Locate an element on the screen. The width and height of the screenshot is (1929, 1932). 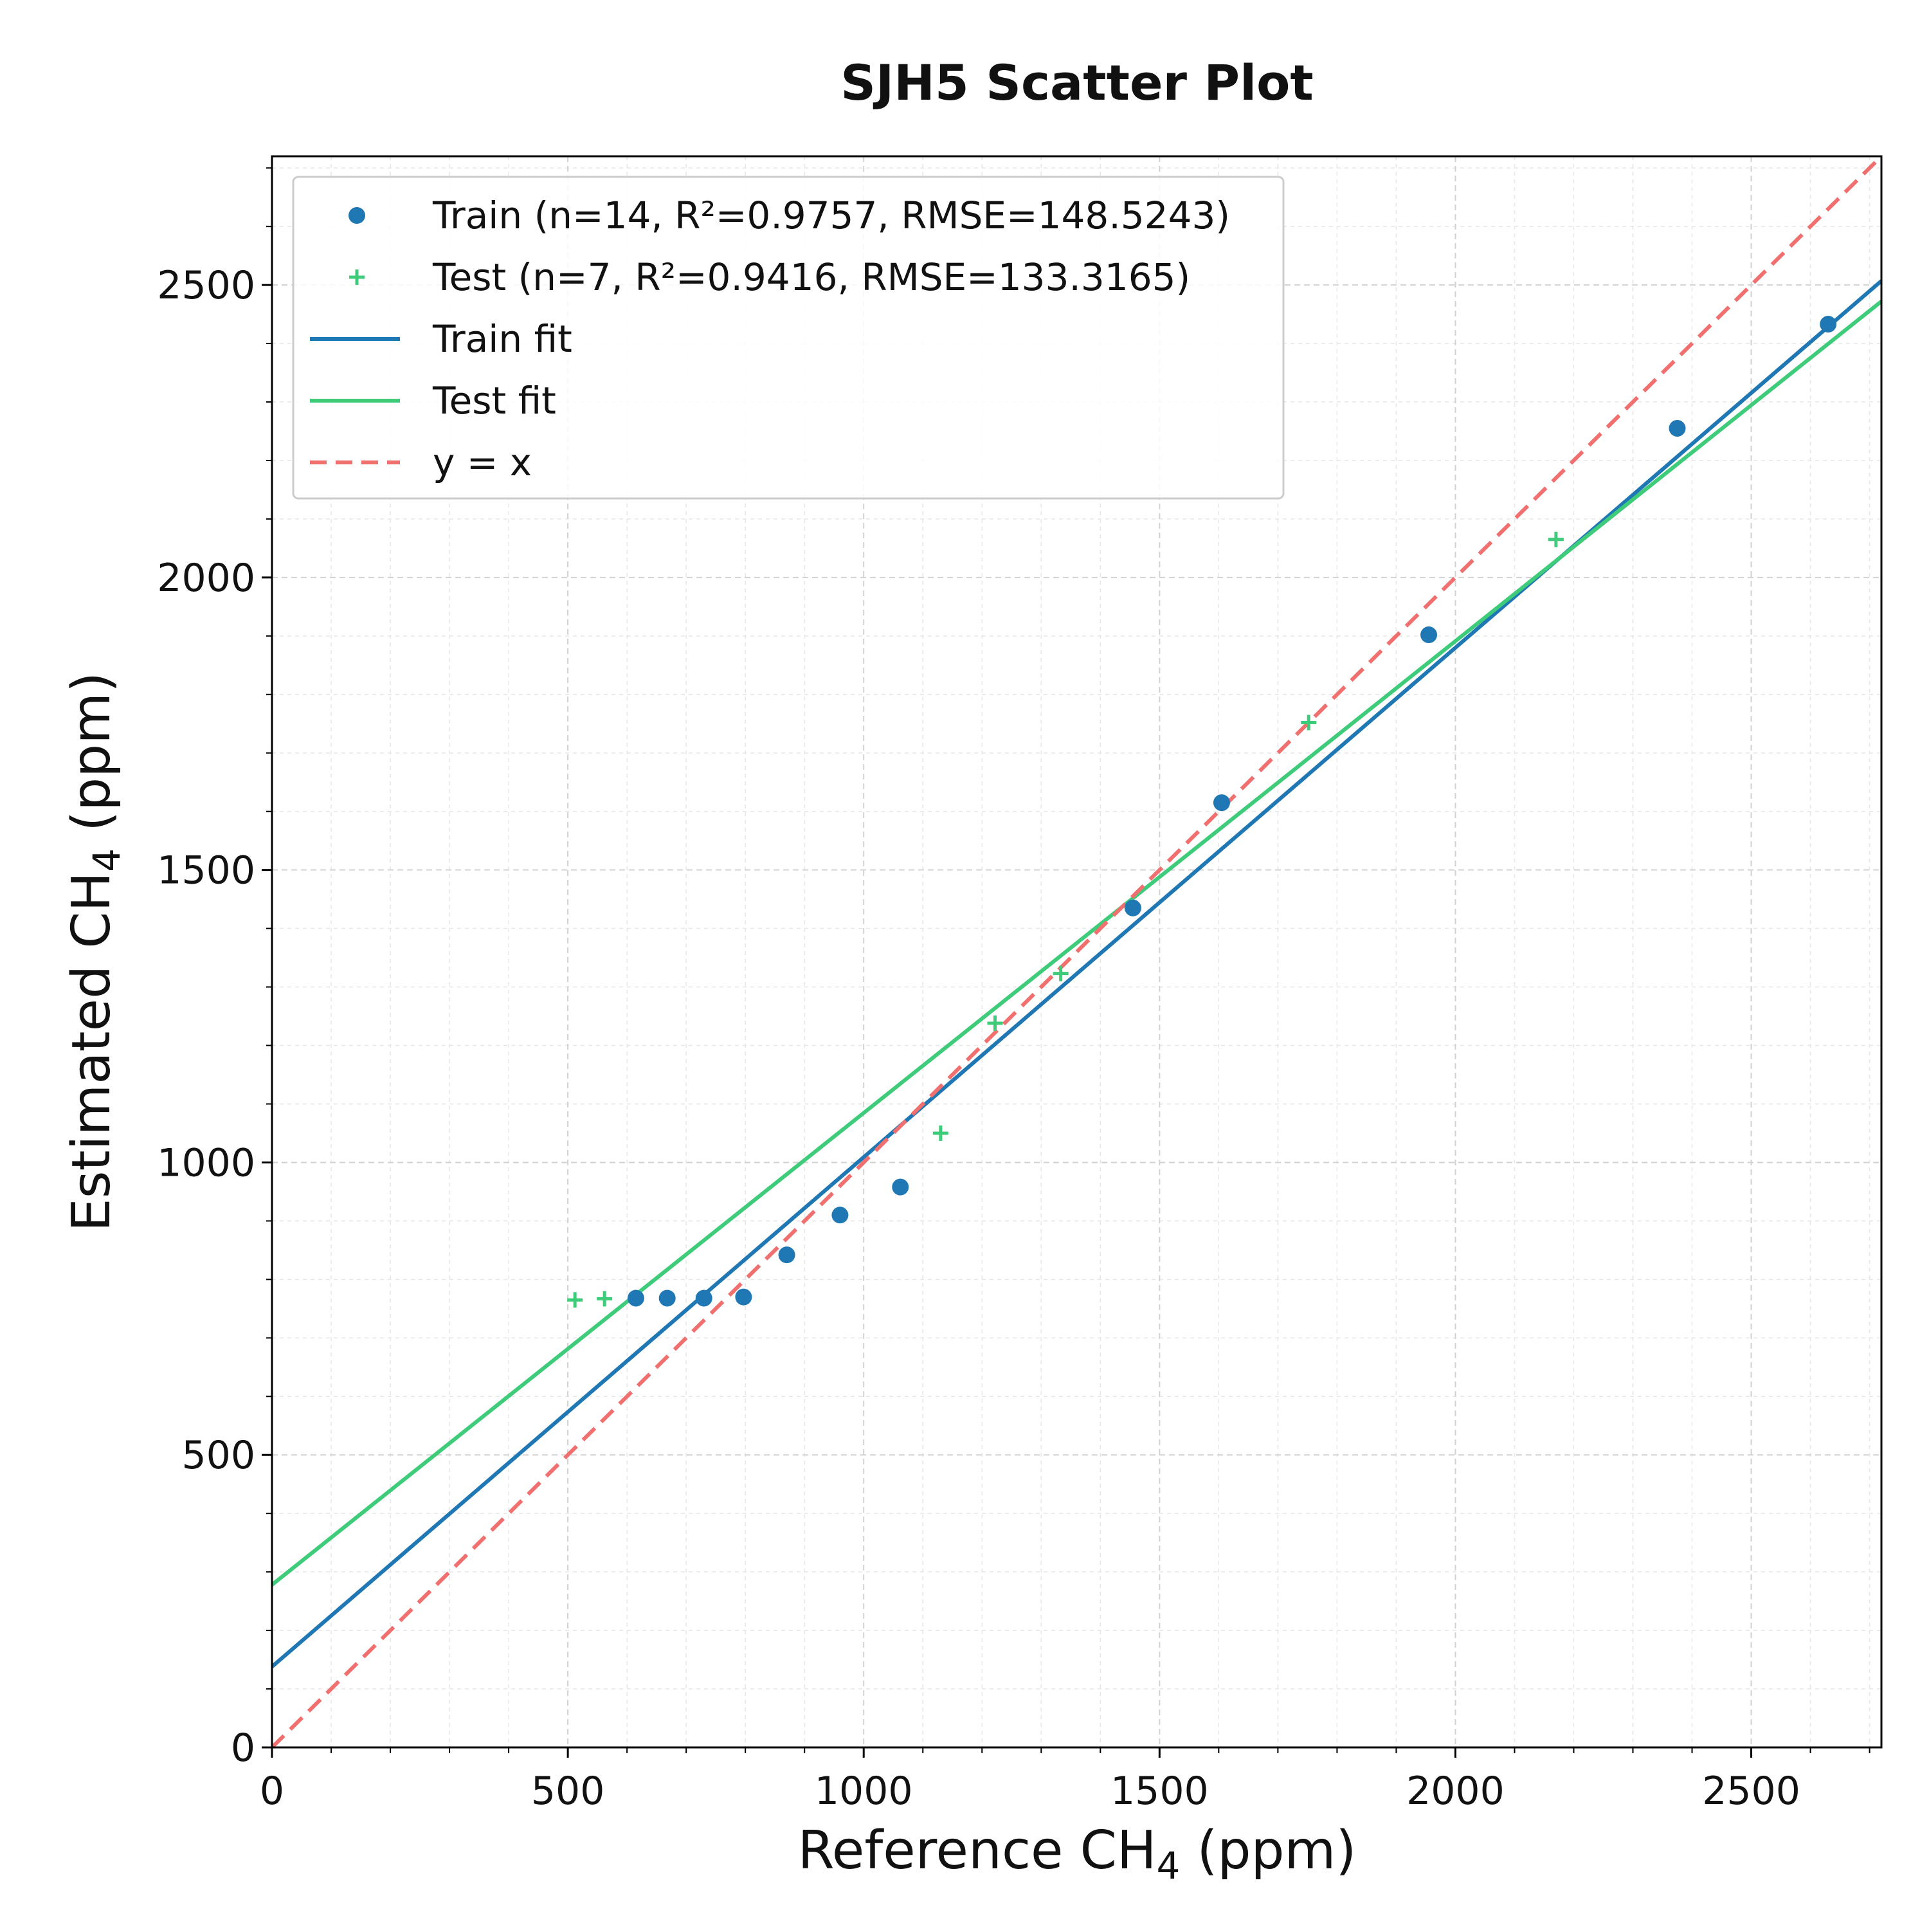
legend-label: Test fit is located at coordinates (494, 401).